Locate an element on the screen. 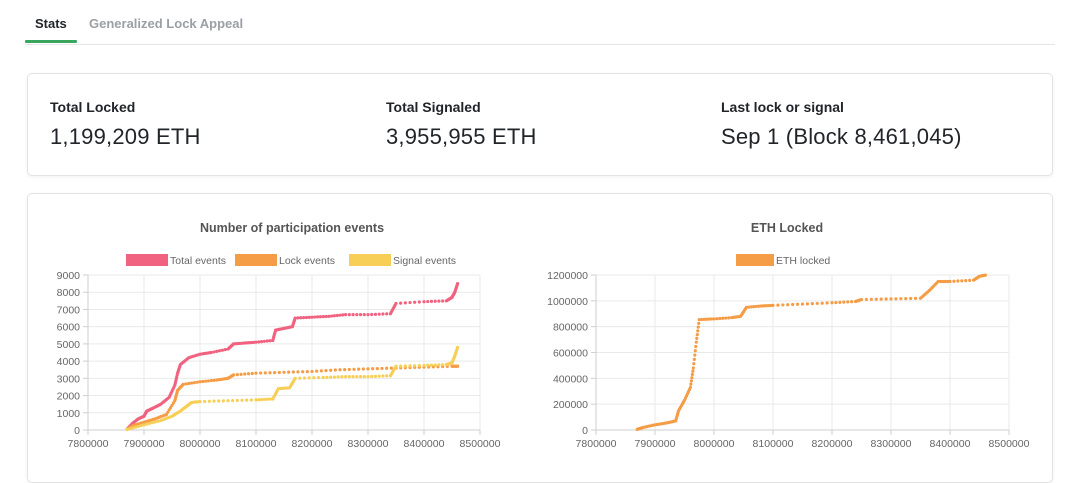 The image size is (1080, 483). y-tick-label: 800000 is located at coordinates (570, 328).